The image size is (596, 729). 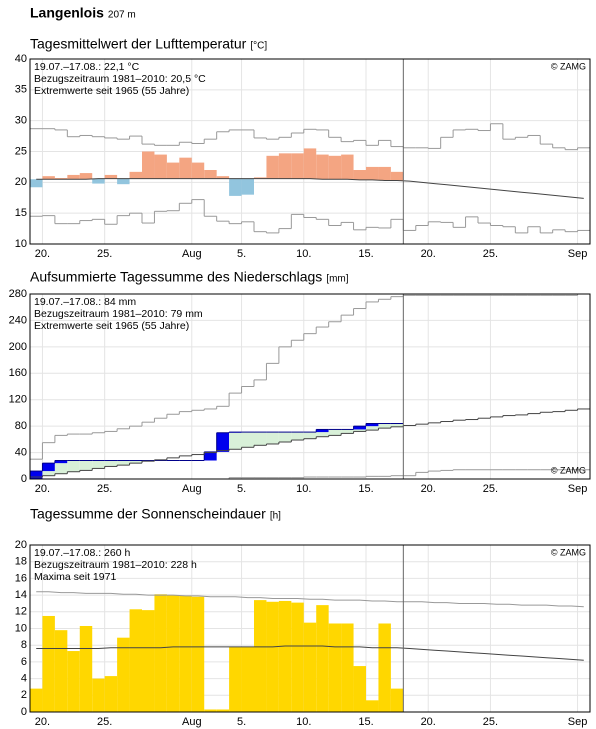 What do you see at coordinates (18, 320) in the screenshot?
I see `y-tick-label: 240` at bounding box center [18, 320].